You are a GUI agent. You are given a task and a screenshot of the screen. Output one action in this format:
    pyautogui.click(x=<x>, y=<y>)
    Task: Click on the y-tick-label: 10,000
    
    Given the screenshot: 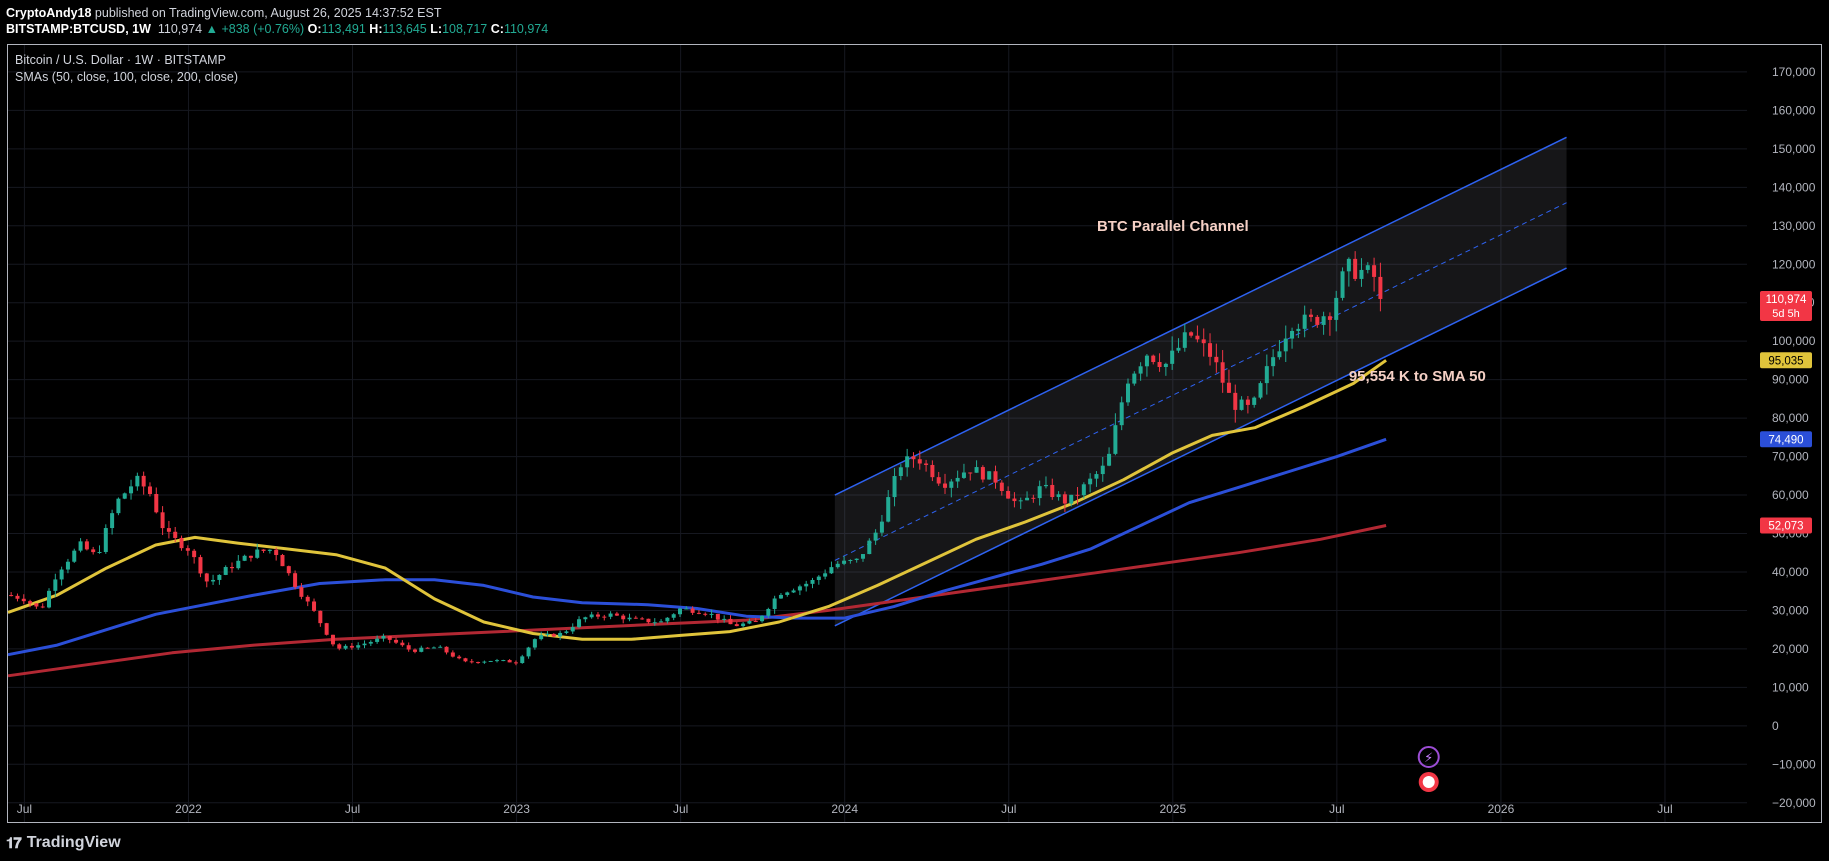 What is the action you would take?
    pyautogui.click(x=1790, y=687)
    